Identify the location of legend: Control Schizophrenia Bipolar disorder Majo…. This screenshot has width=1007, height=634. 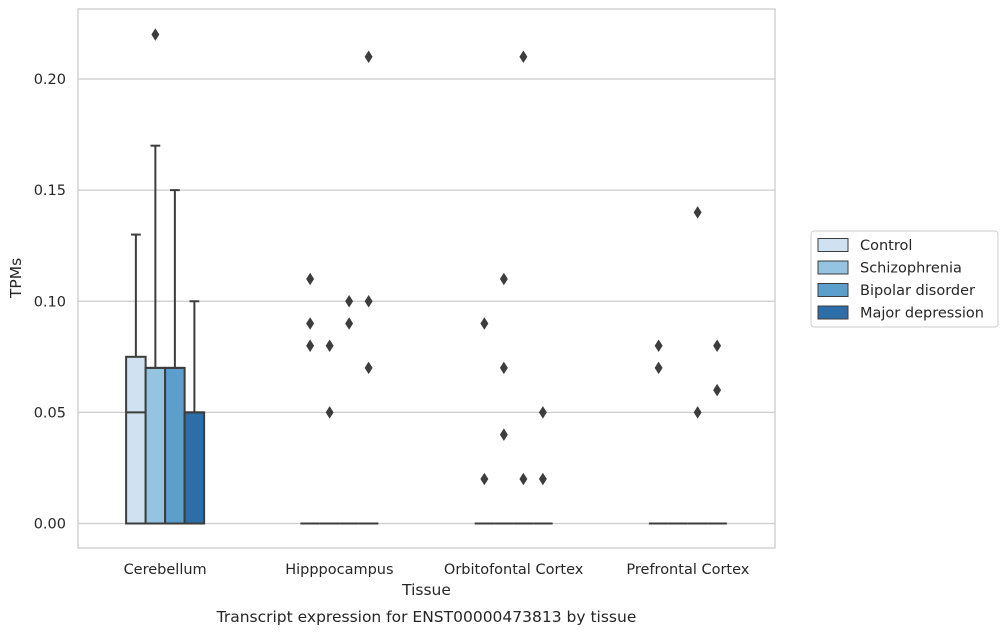
(904, 279).